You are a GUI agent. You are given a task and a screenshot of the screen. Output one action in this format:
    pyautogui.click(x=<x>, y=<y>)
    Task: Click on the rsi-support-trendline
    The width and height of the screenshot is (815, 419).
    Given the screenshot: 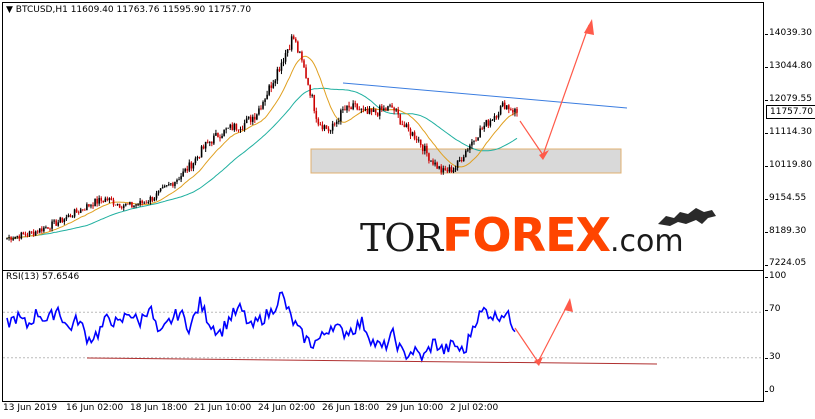 What is the action you would take?
    pyautogui.click(x=372, y=361)
    